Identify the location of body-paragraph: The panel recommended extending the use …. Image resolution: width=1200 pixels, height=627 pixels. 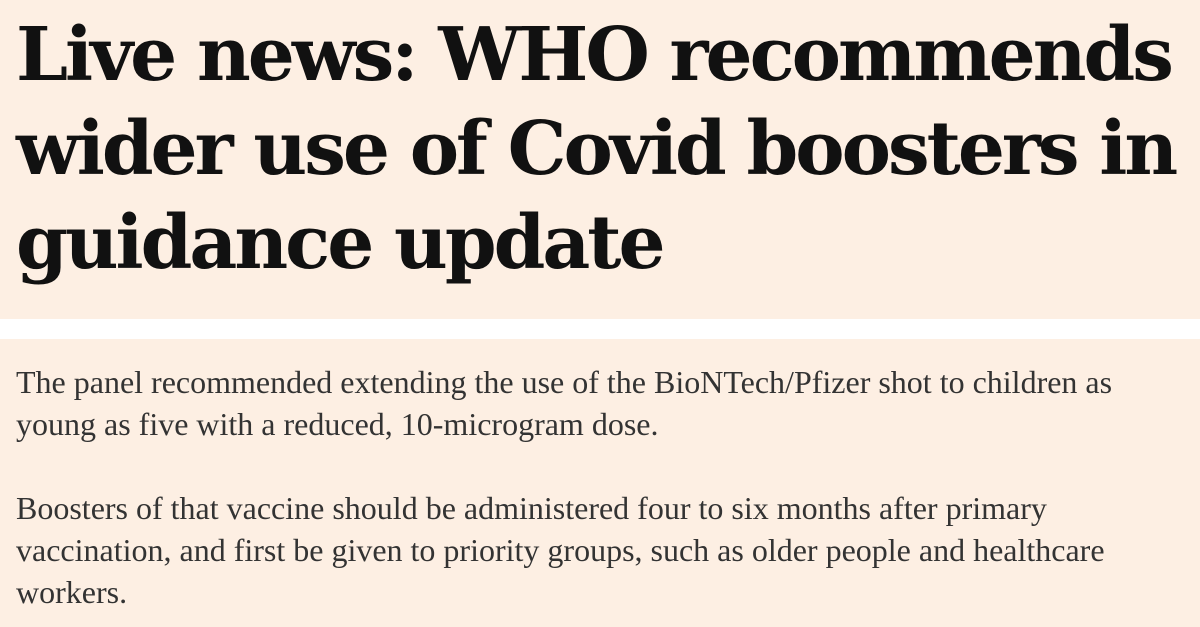
(600, 403).